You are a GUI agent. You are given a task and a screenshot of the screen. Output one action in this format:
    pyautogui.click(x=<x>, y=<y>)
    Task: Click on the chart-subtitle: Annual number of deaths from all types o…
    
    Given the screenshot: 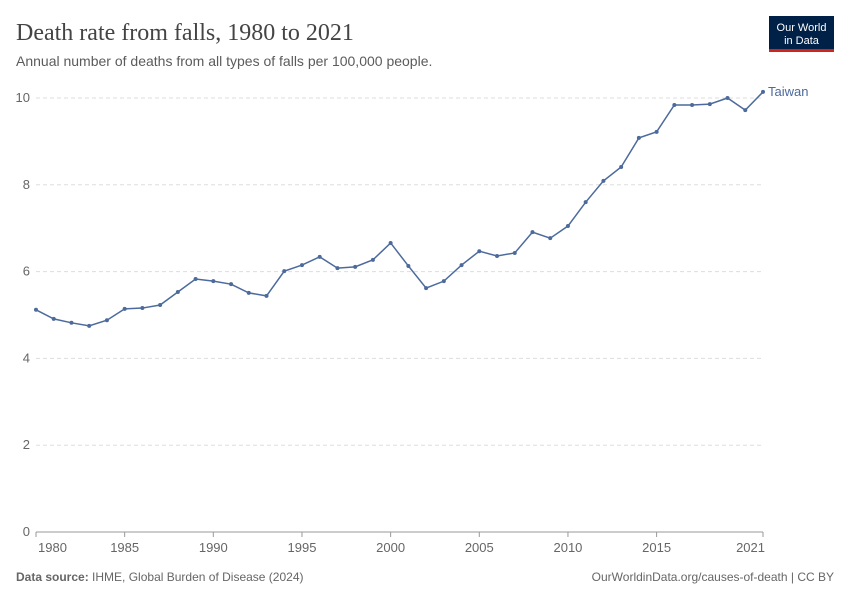 What is the action you would take?
    pyautogui.click(x=224, y=61)
    